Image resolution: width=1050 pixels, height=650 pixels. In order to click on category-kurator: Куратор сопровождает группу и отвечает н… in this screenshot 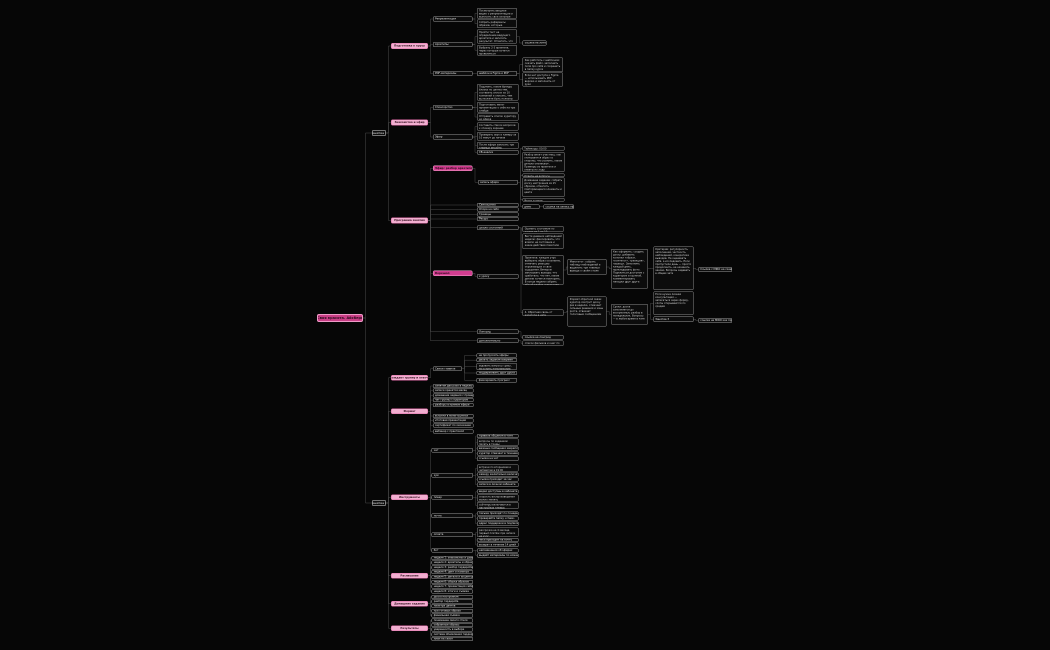, I will do `click(409, 378)`.